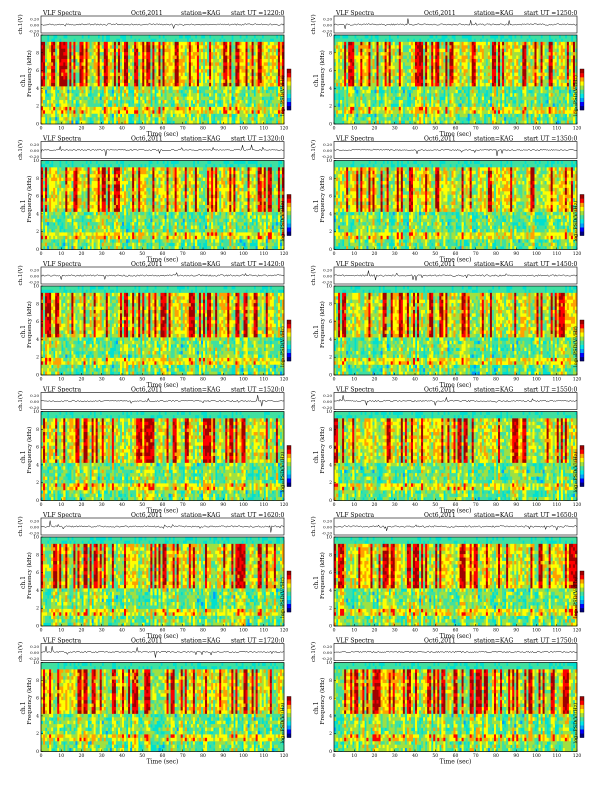 The width and height of the screenshot is (612, 792). I want to click on waveform-ylabel: ch.1(V), so click(20, 24).